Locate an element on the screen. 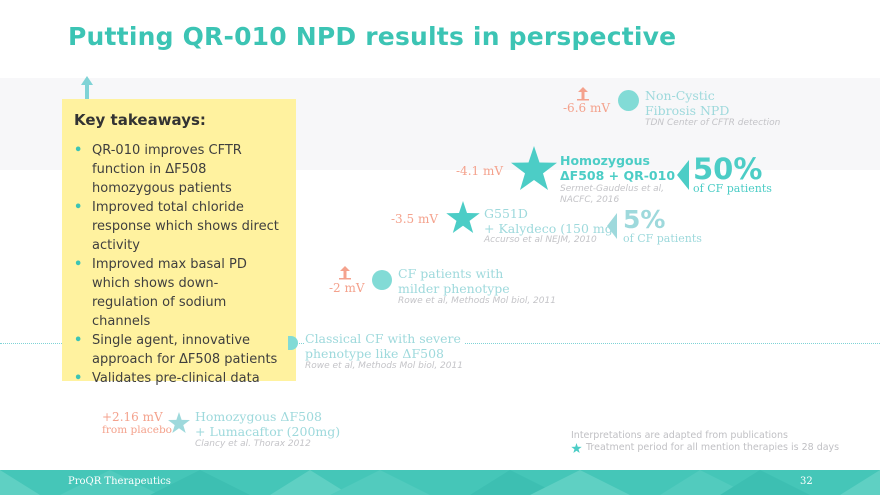 This screenshot has height=495, width=880. footer-page-number: 32 is located at coordinates (806, 481).